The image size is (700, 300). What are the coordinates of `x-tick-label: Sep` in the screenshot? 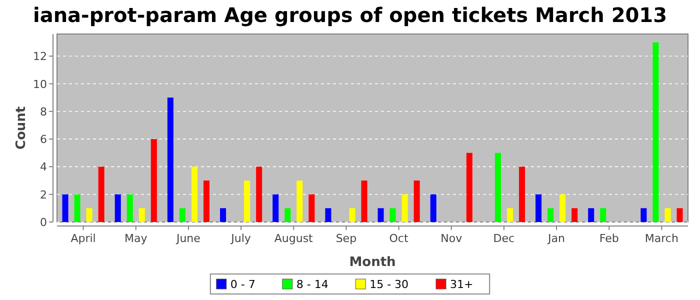 It's located at (346, 238).